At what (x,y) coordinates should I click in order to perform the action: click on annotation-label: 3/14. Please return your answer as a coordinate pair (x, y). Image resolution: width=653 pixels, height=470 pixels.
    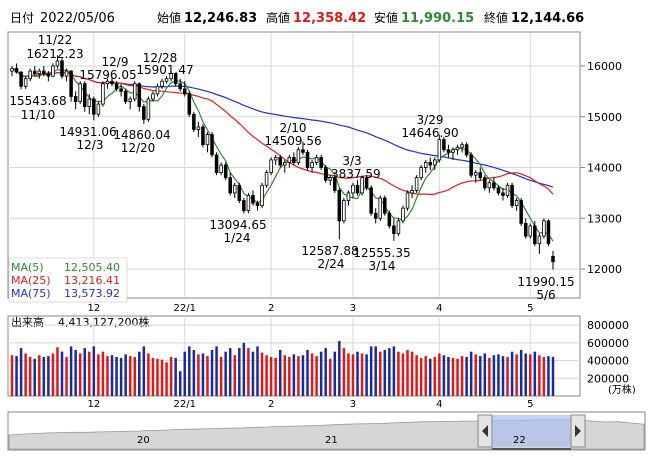
    Looking at the image, I should click on (382, 266).